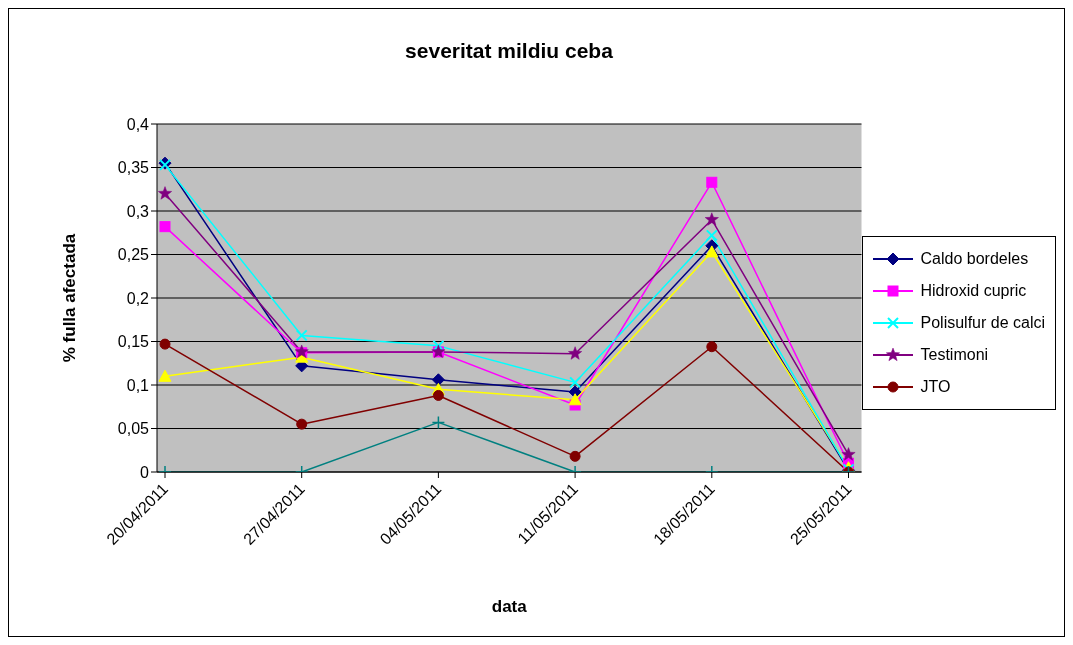 The image size is (1073, 645). What do you see at coordinates (133, 342) in the screenshot?
I see `y-tick-label: 0,15` at bounding box center [133, 342].